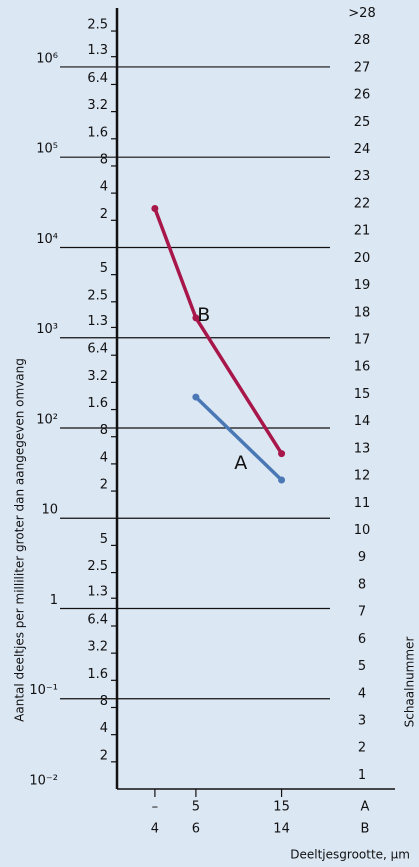 The image size is (419, 867). Describe the element at coordinates (410, 682) in the screenshot. I see `y2-axis-label: Schaalnummer` at that location.